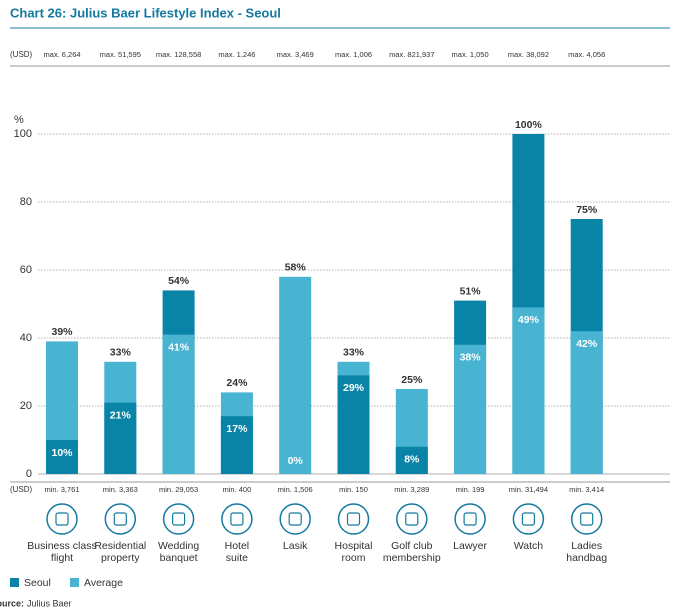  What do you see at coordinates (103, 583) in the screenshot?
I see `legend-label: Average` at bounding box center [103, 583].